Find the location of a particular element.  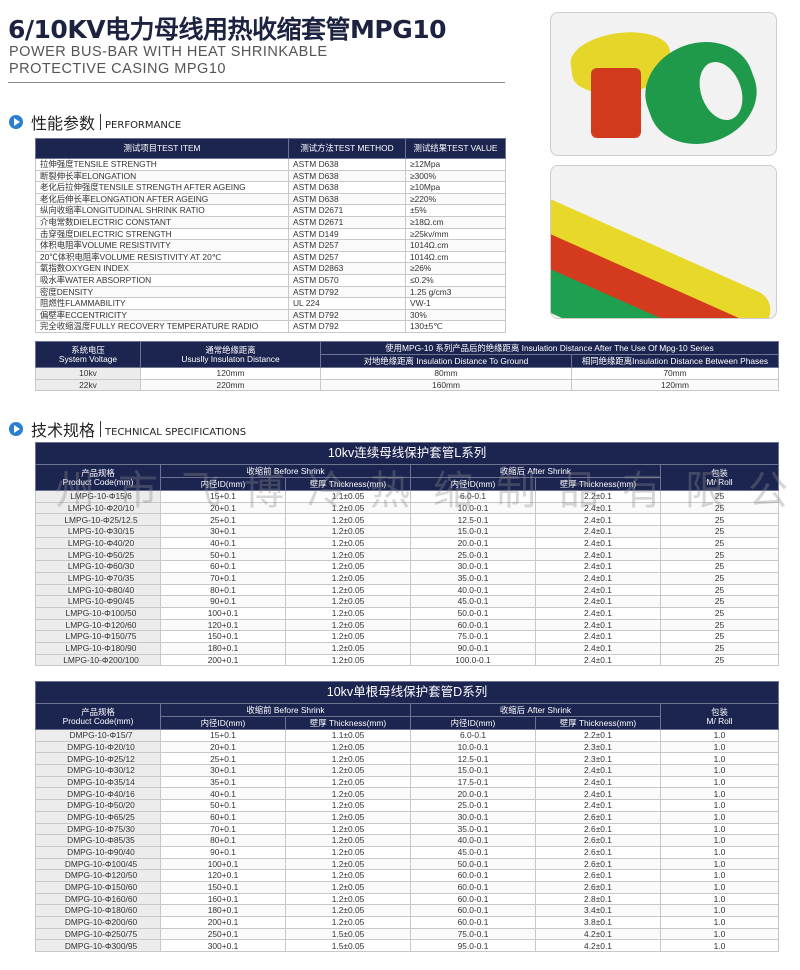

product-code: DMPG-10-Φ75/30 is located at coordinates (98, 829).